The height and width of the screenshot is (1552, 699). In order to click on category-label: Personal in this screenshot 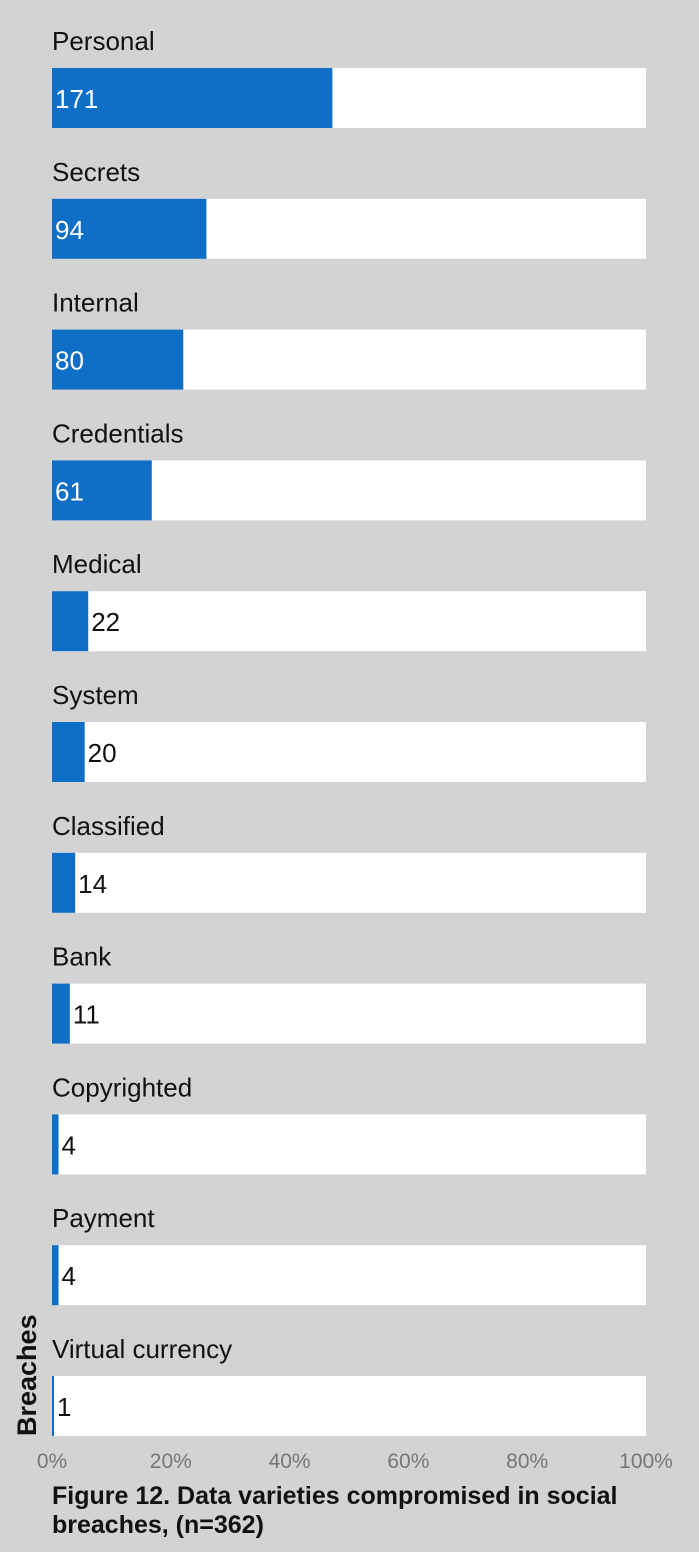, I will do `click(103, 41)`.